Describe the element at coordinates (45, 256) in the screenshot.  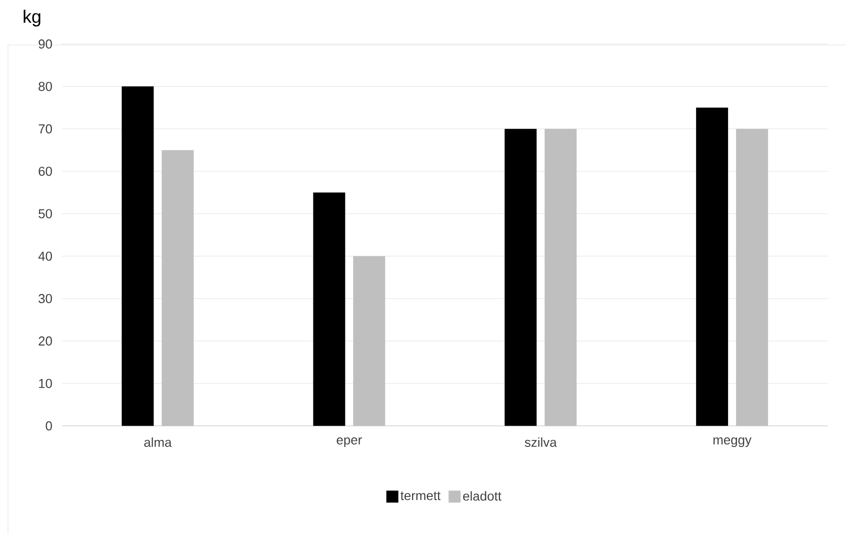
I see `y-tick-label: 40` at that location.